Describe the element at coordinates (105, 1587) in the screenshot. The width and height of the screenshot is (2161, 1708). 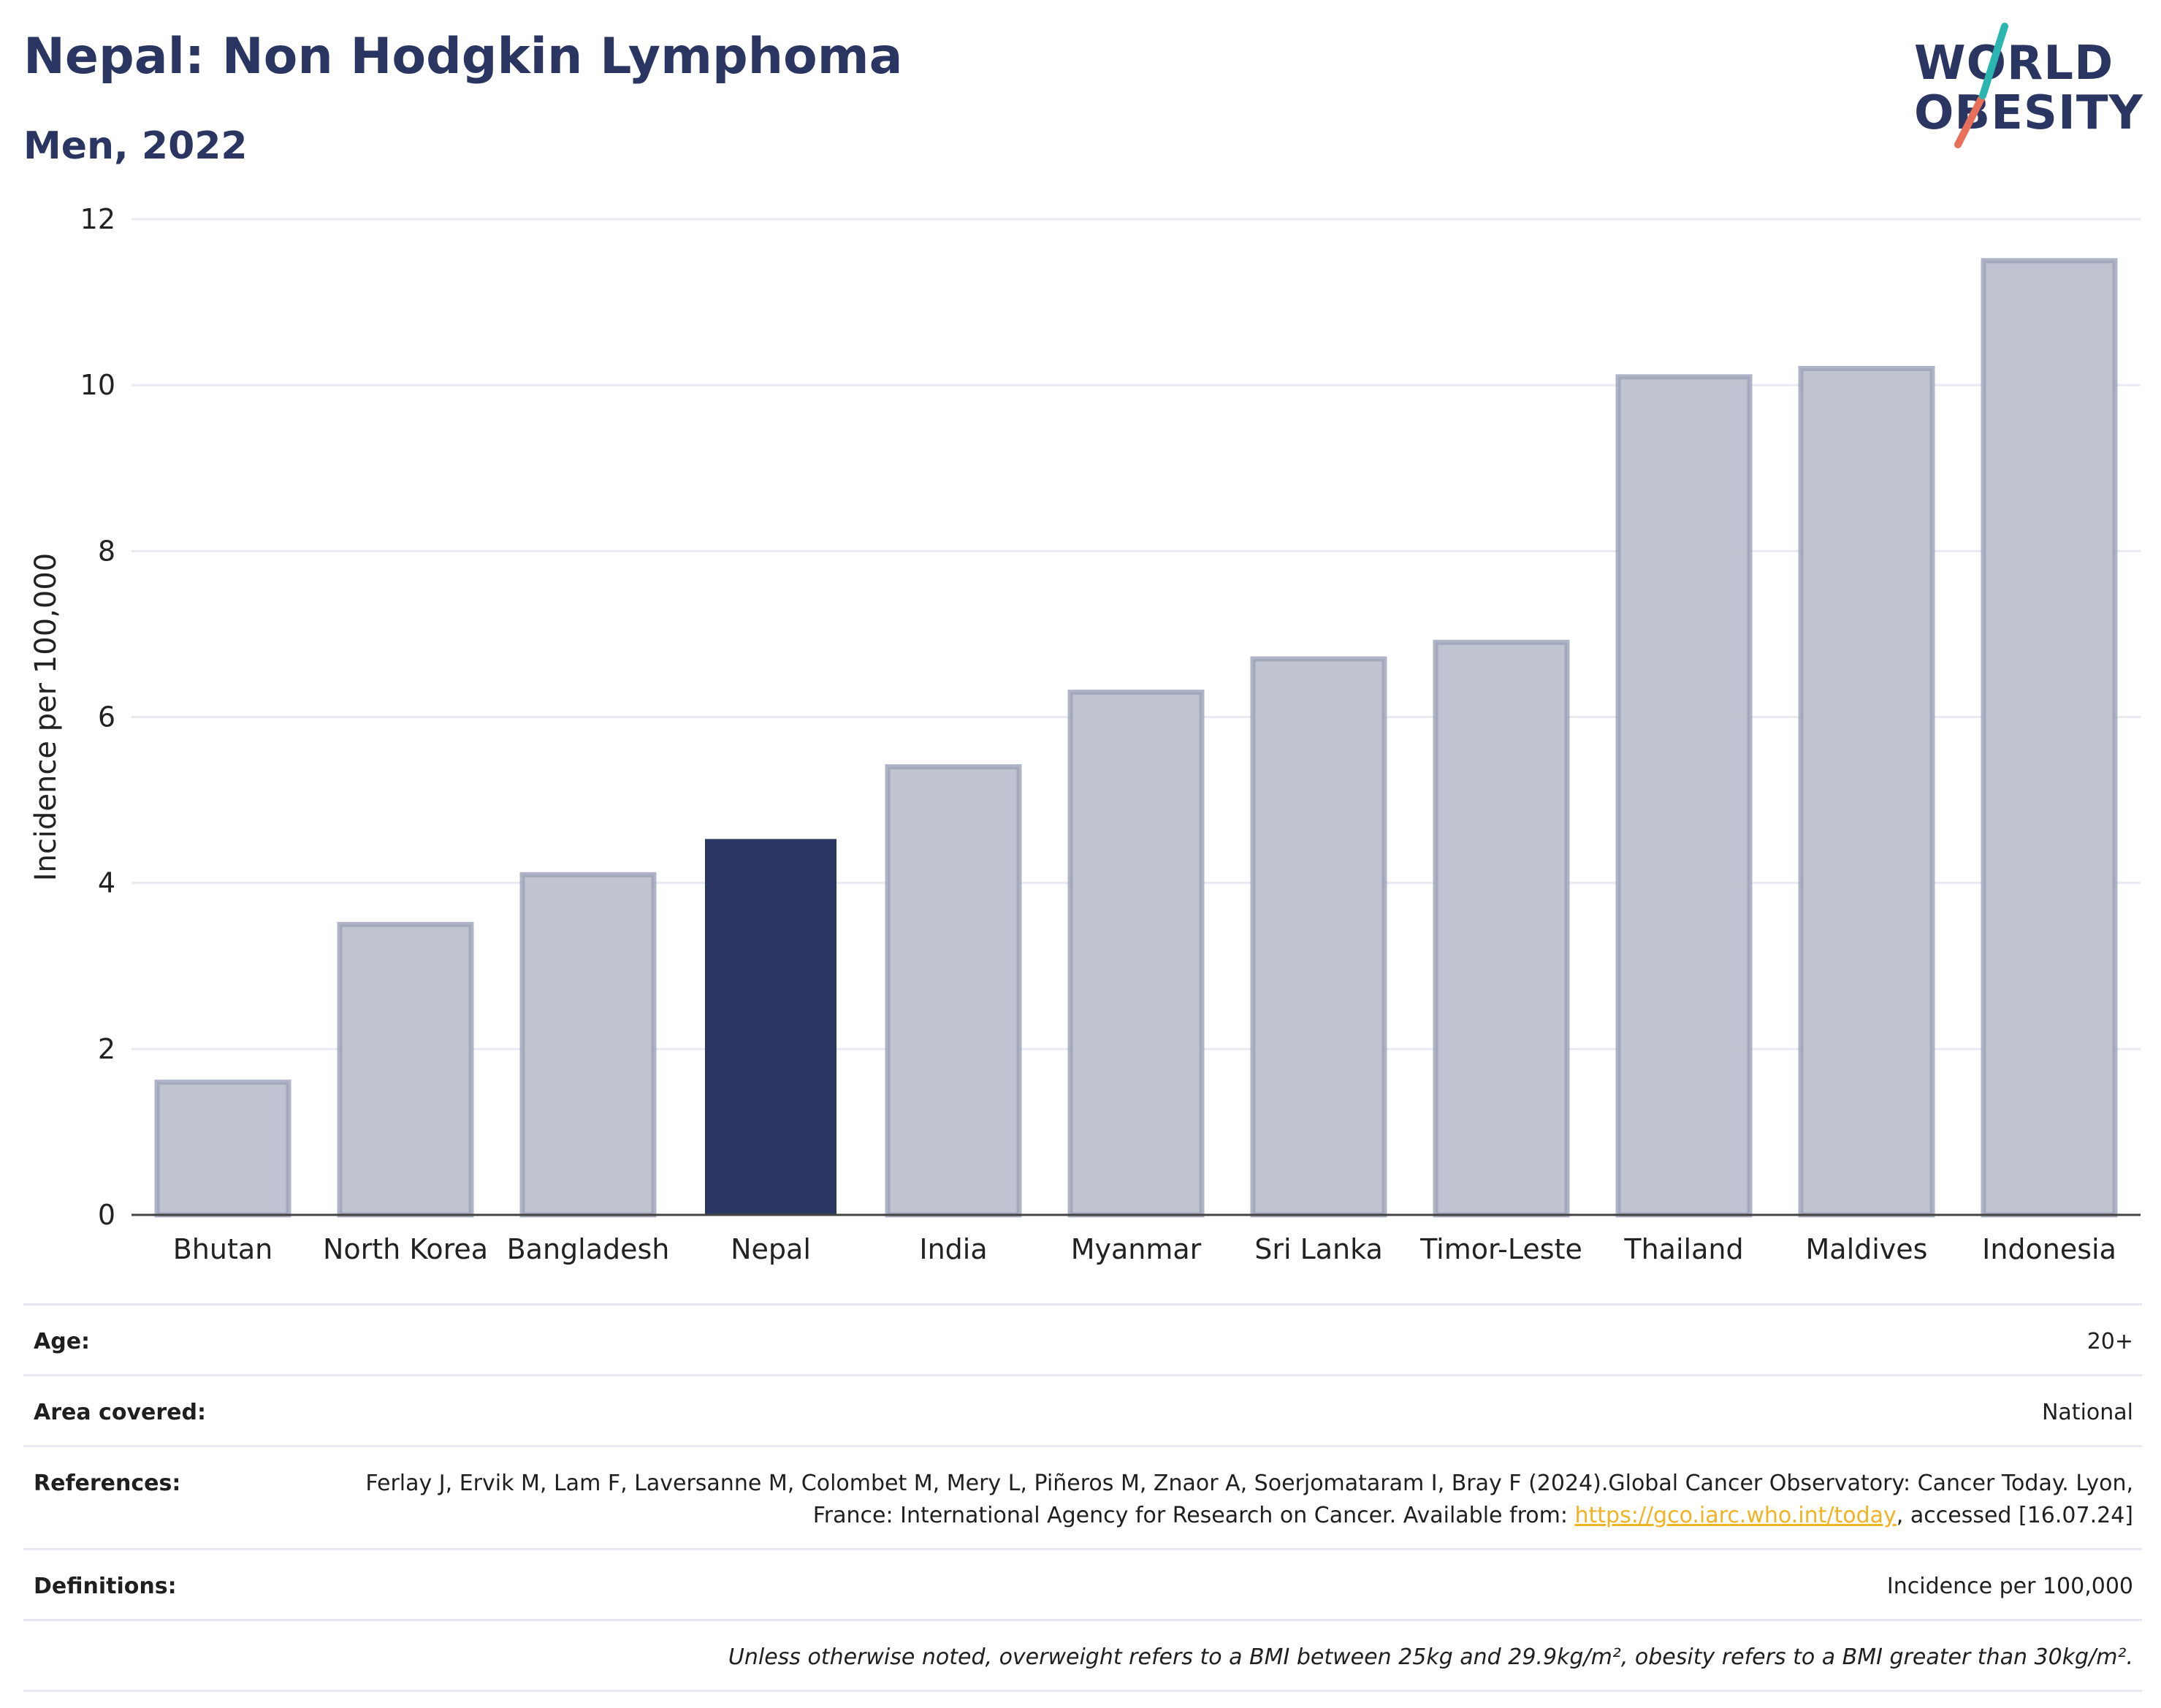
I see `definitions-label: Definitions:` at that location.